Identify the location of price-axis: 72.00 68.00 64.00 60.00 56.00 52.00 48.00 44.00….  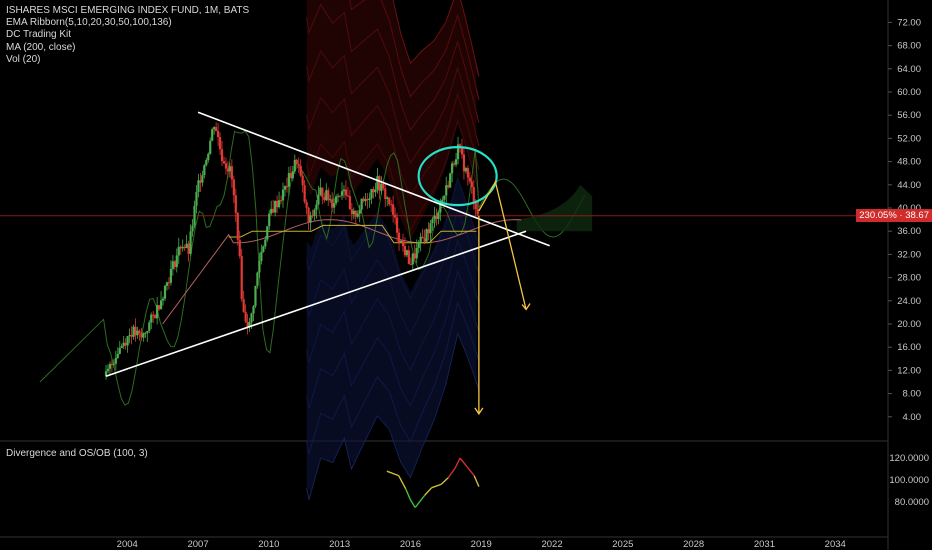
(905, 220).